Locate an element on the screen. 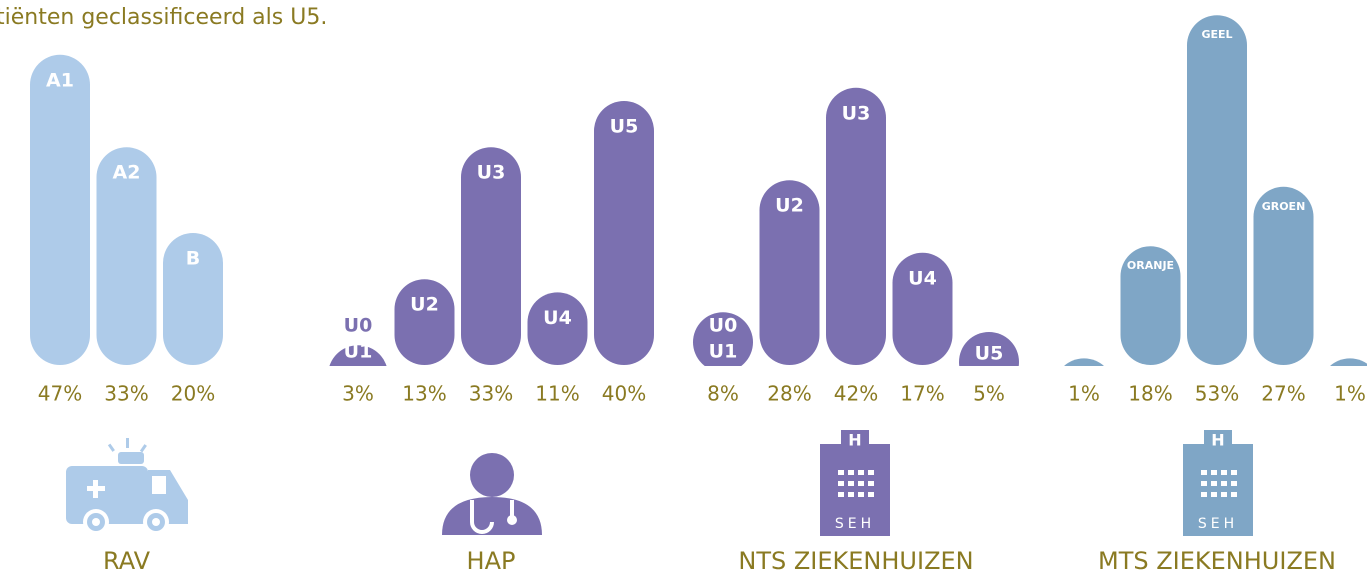 Image resolution: width=1367 pixels, height=576 pixels. bar-label: GEEL is located at coordinates (1216, 34).